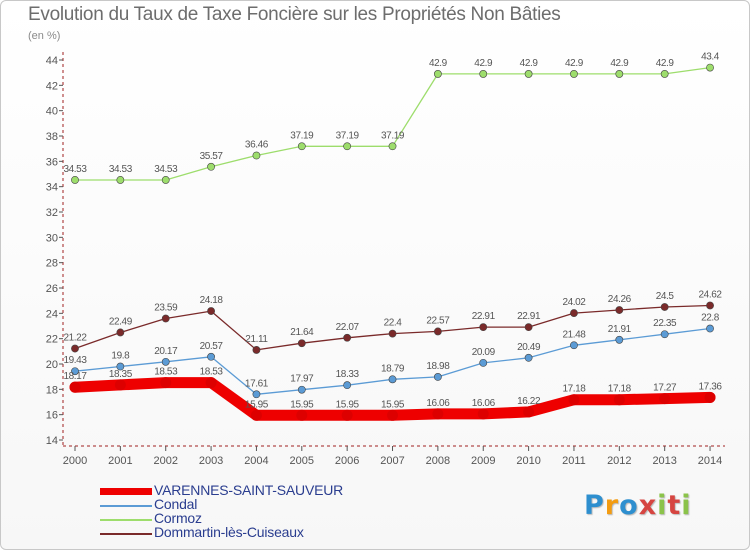 This screenshot has width=750, height=550. What do you see at coordinates (166, 169) in the screenshot?
I see `data-label-cormoz-2002: 34.53` at bounding box center [166, 169].